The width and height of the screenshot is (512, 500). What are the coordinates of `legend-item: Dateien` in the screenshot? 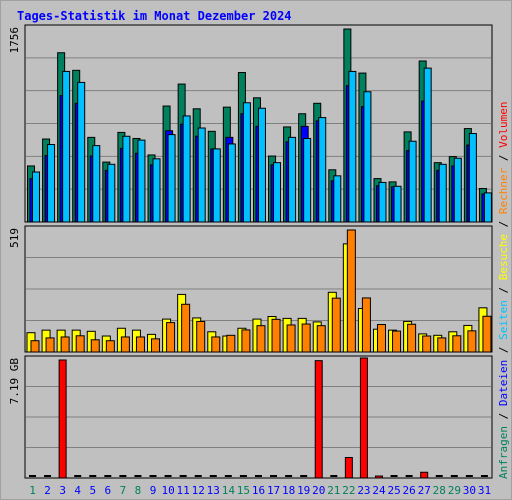 It's located at (503, 386).